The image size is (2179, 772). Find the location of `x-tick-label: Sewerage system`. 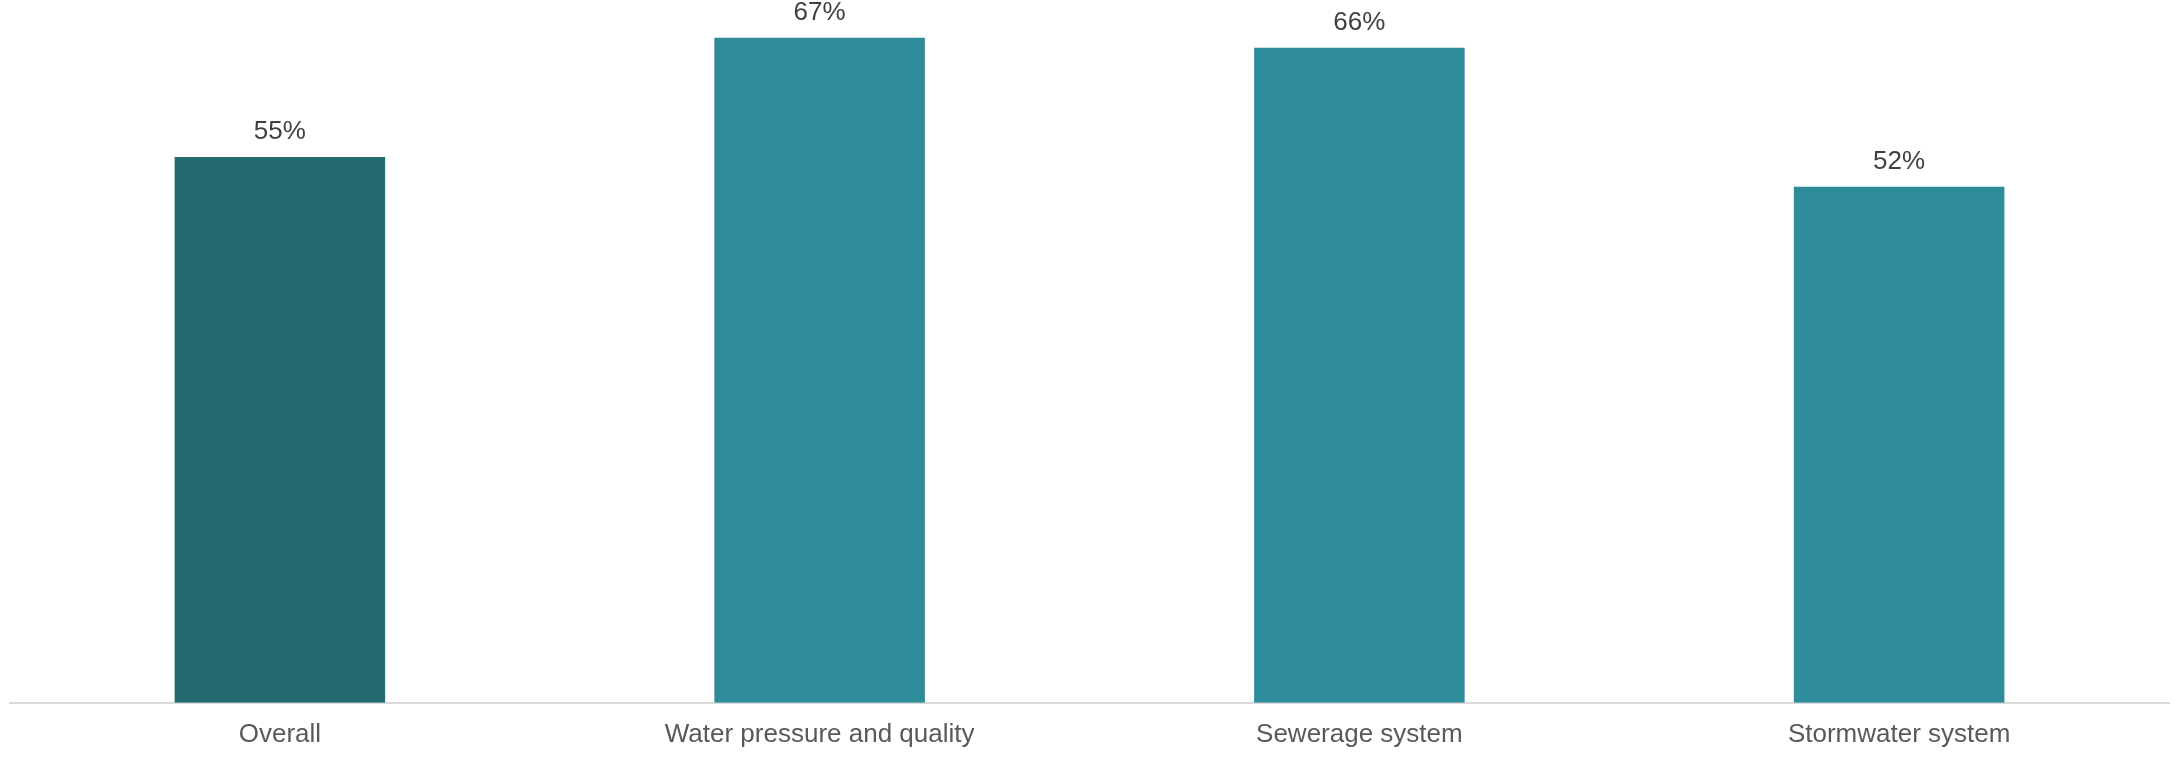

x-tick-label: Sewerage system is located at coordinates (1359, 732).